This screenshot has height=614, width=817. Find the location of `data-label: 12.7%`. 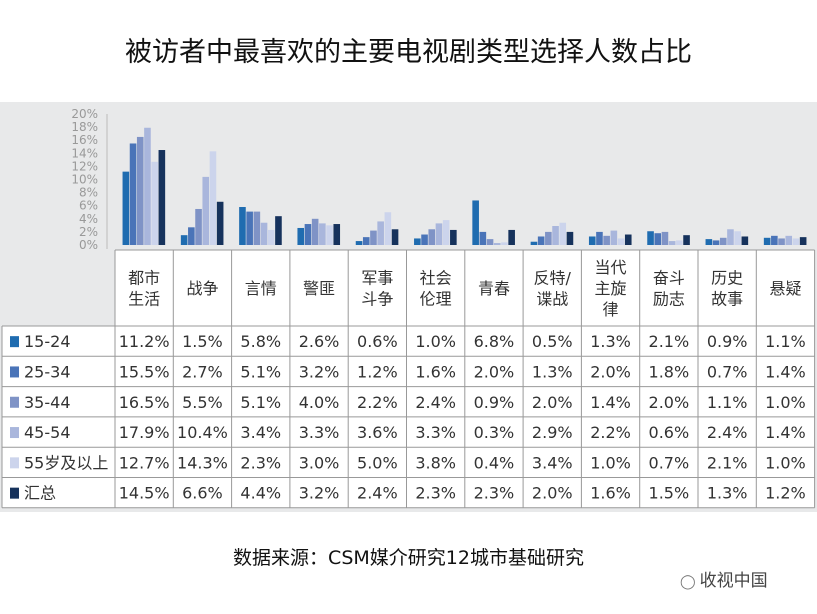

data-label: 12.7% is located at coordinates (144, 462).